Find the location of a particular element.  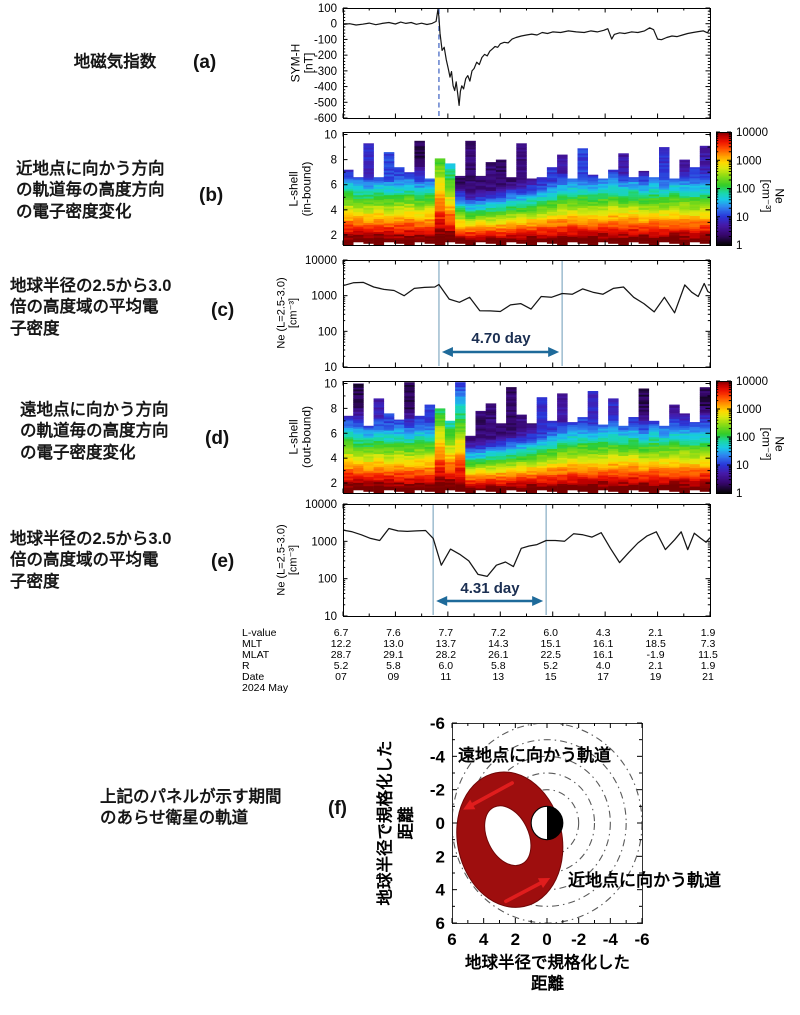

svg-text: 26.1 is located at coordinates (498, 655).